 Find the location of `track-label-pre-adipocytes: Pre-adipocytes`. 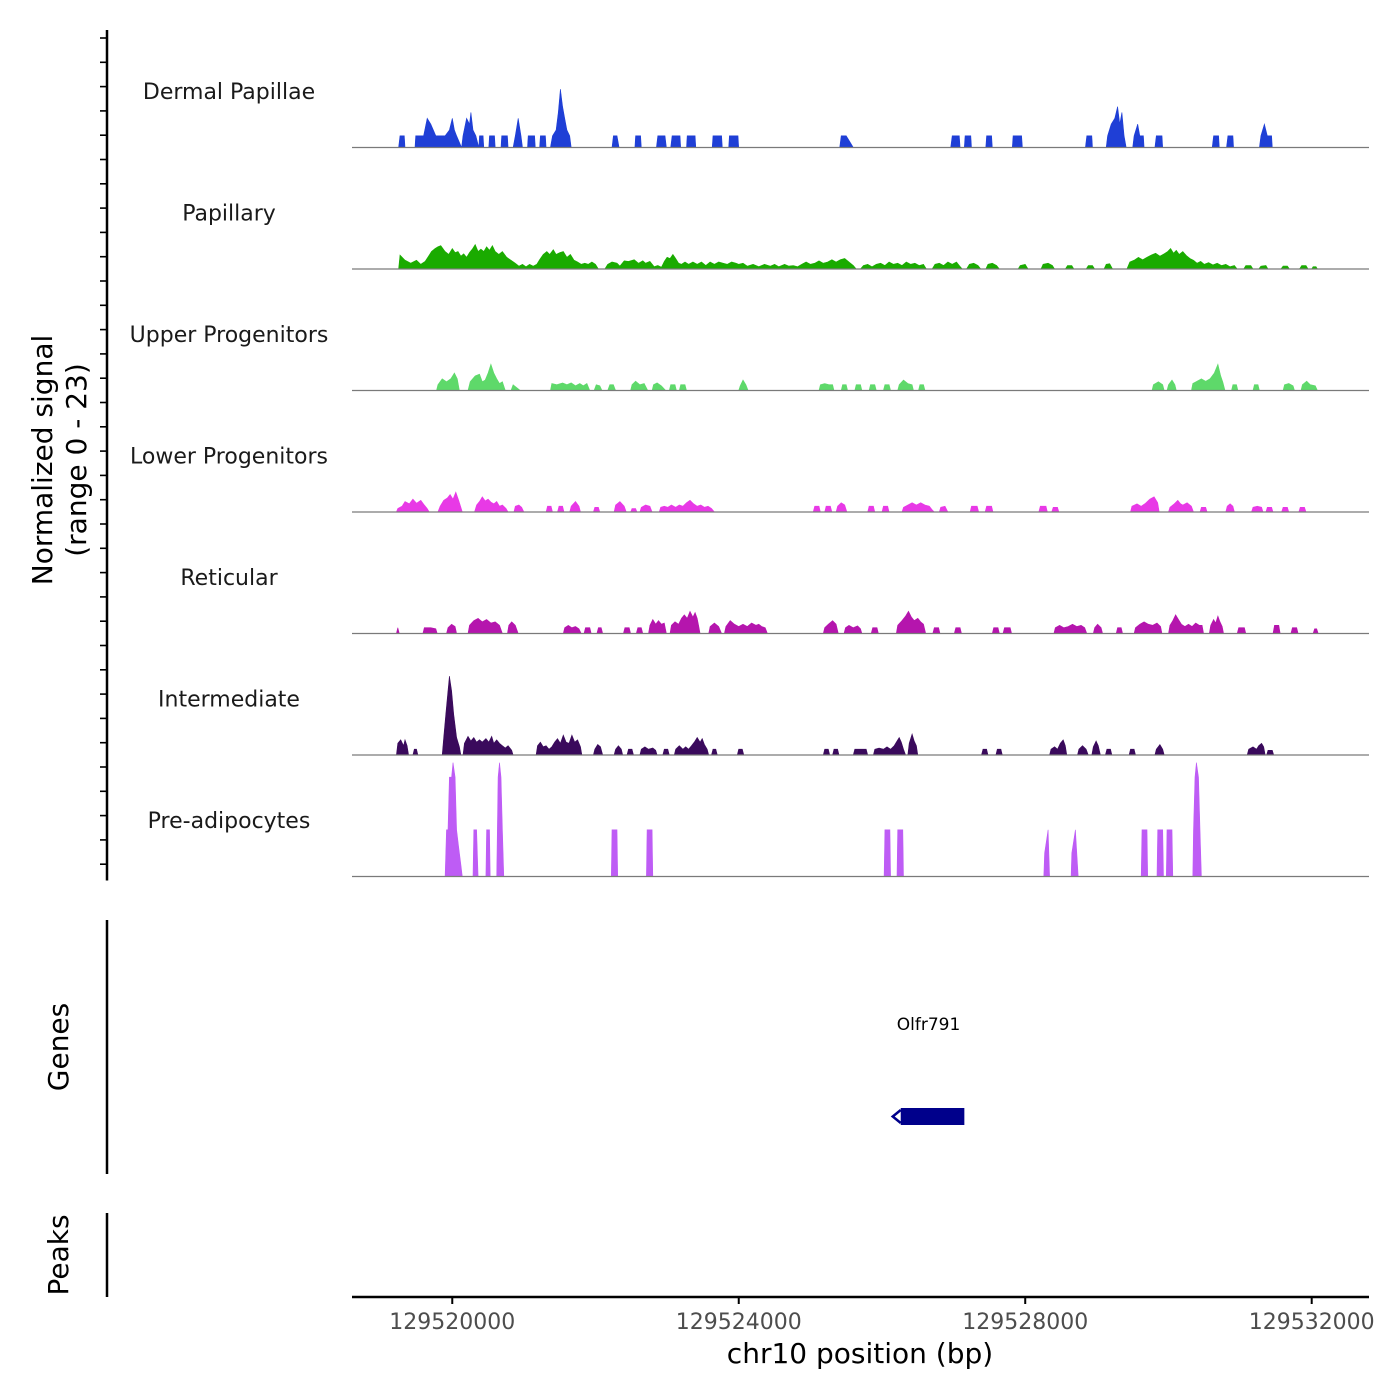

track-label-pre-adipocytes: Pre-adipocytes is located at coordinates (229, 821).